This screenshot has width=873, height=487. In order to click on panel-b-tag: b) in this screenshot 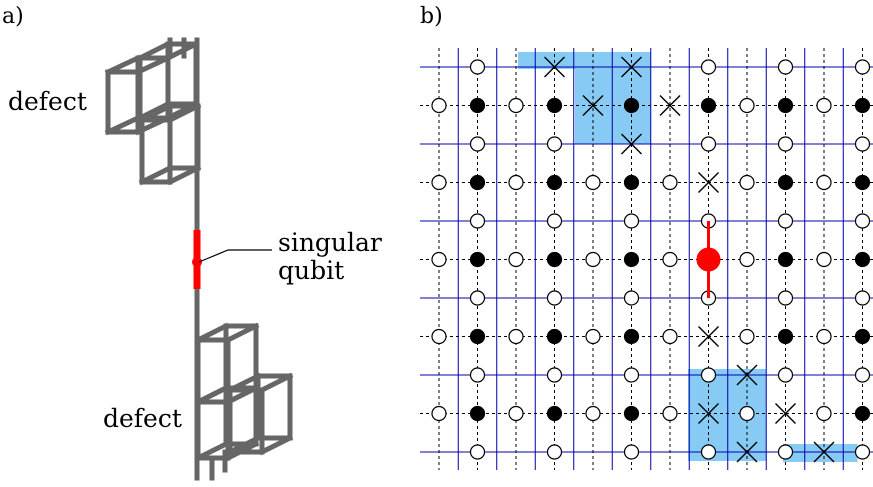, I will do `click(431, 16)`.